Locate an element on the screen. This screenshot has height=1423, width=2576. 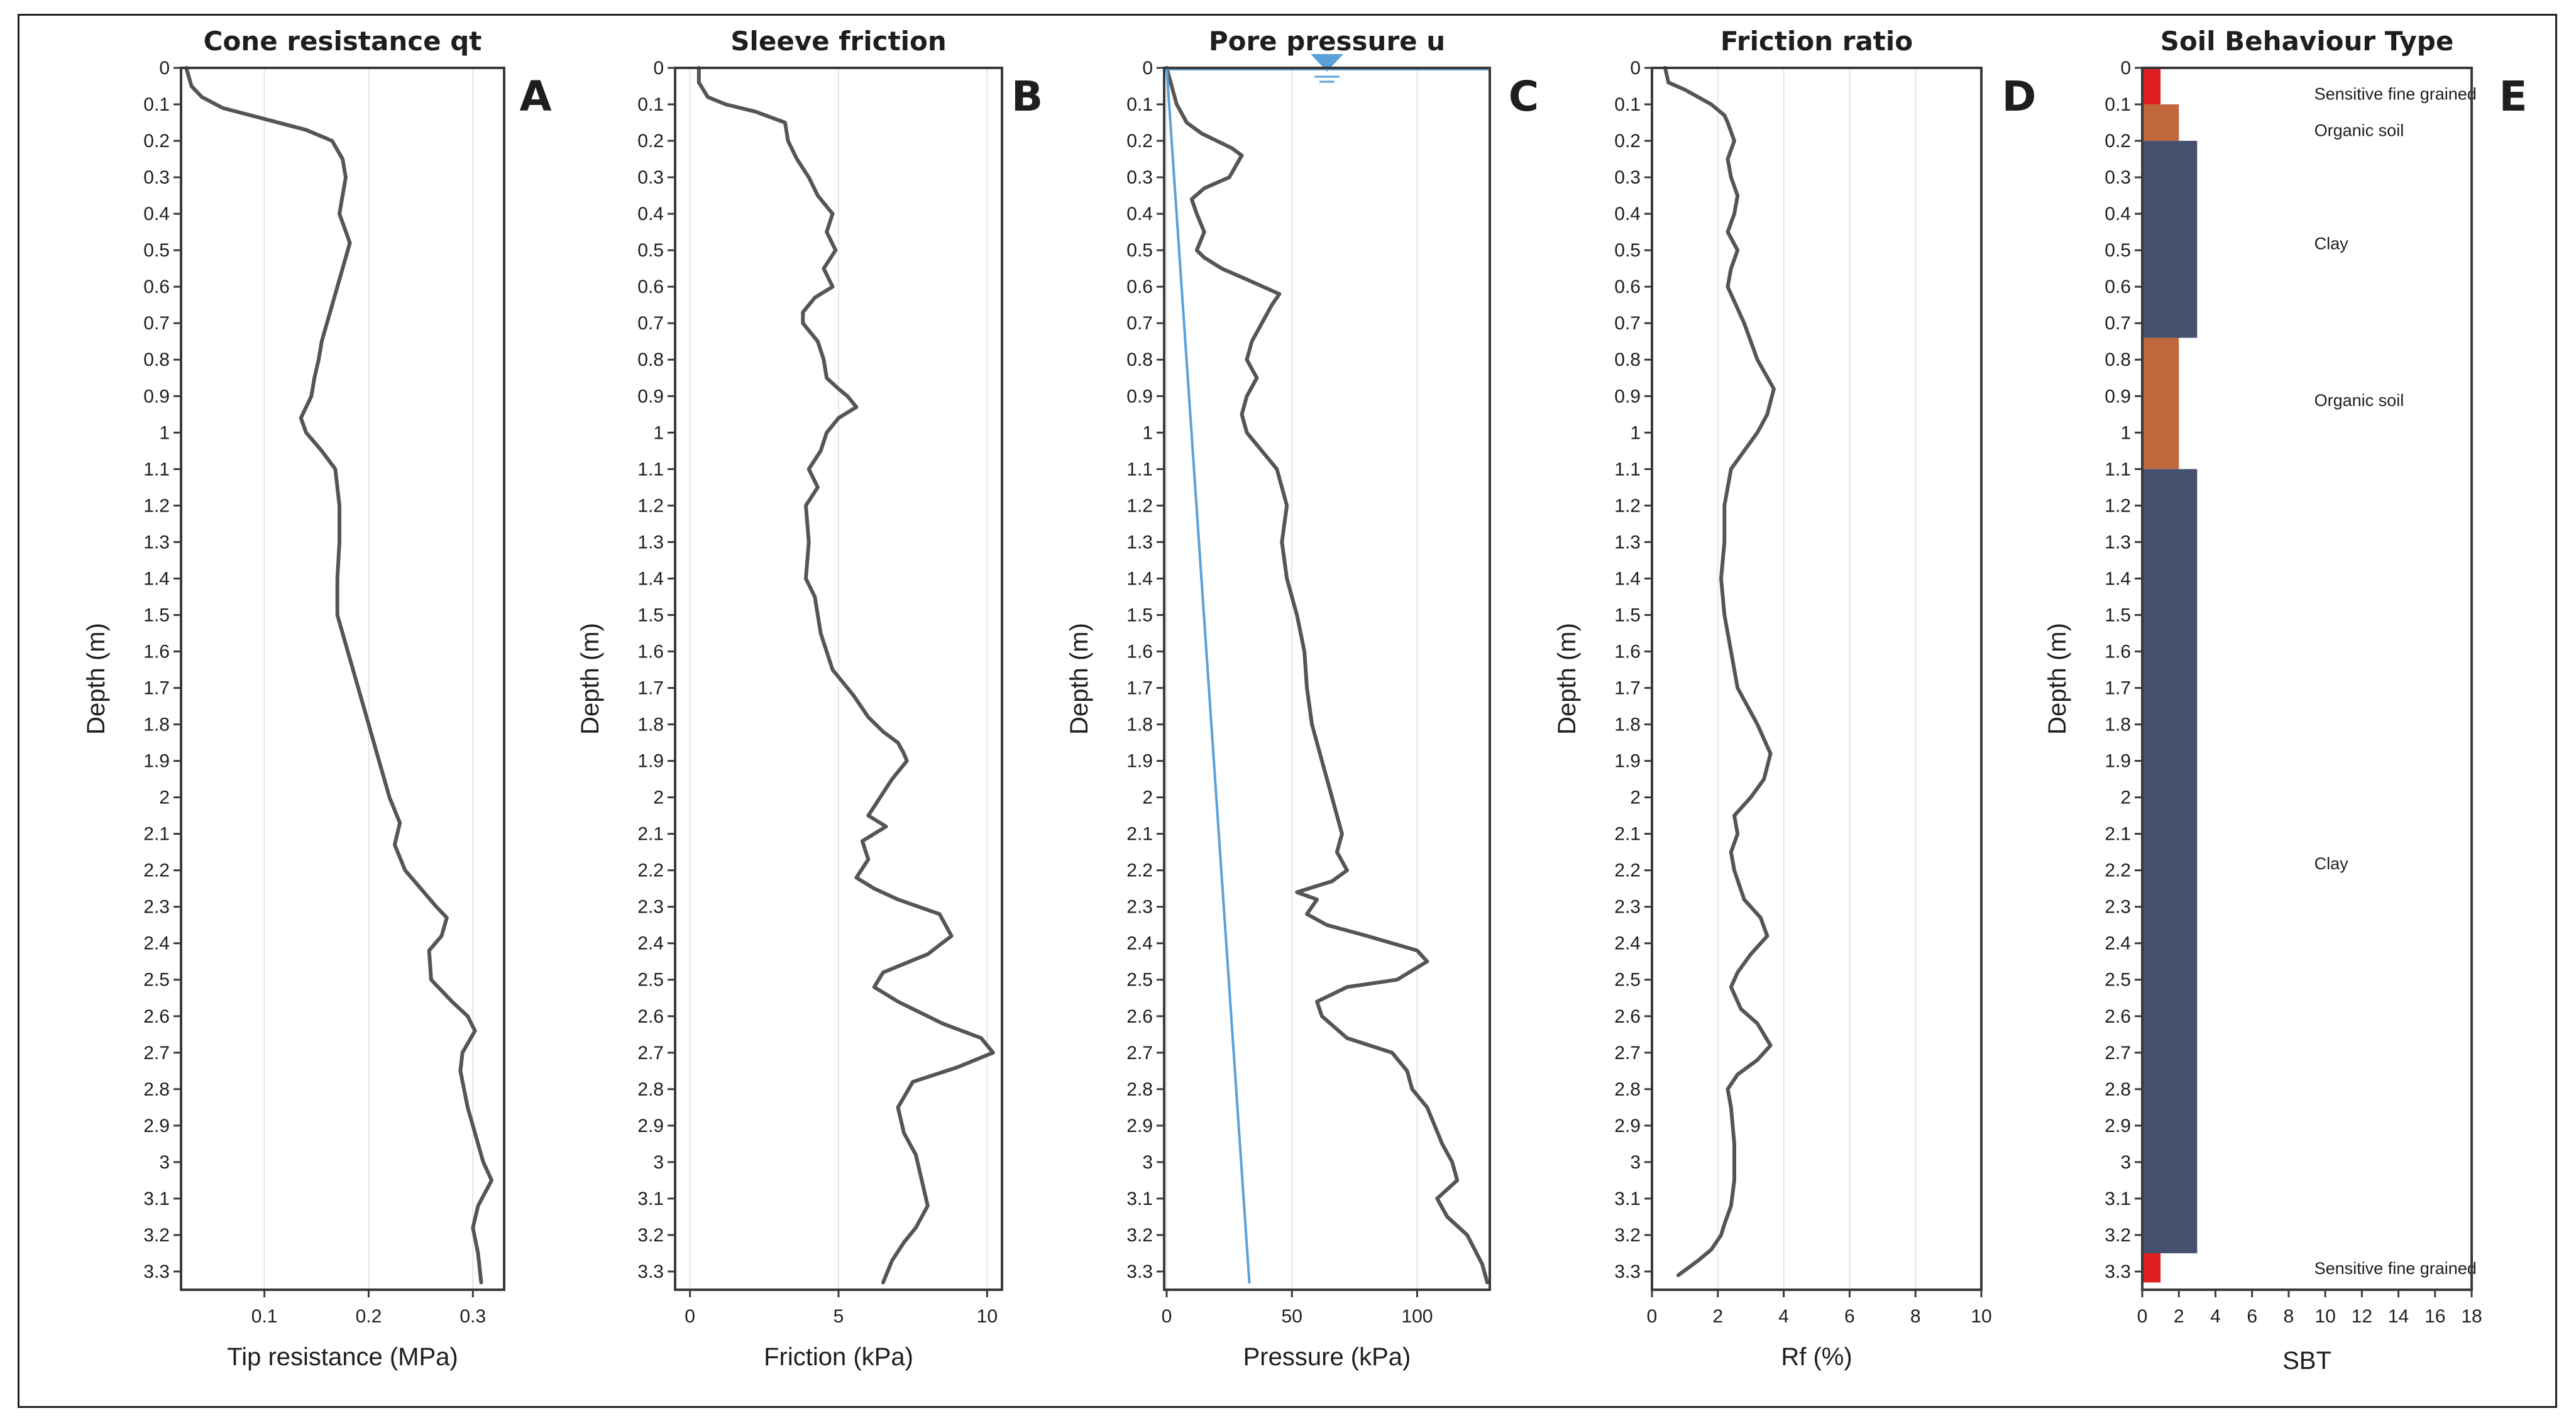
panel-e-y-tick-label-29: 2.9 is located at coordinates (2118, 1126).